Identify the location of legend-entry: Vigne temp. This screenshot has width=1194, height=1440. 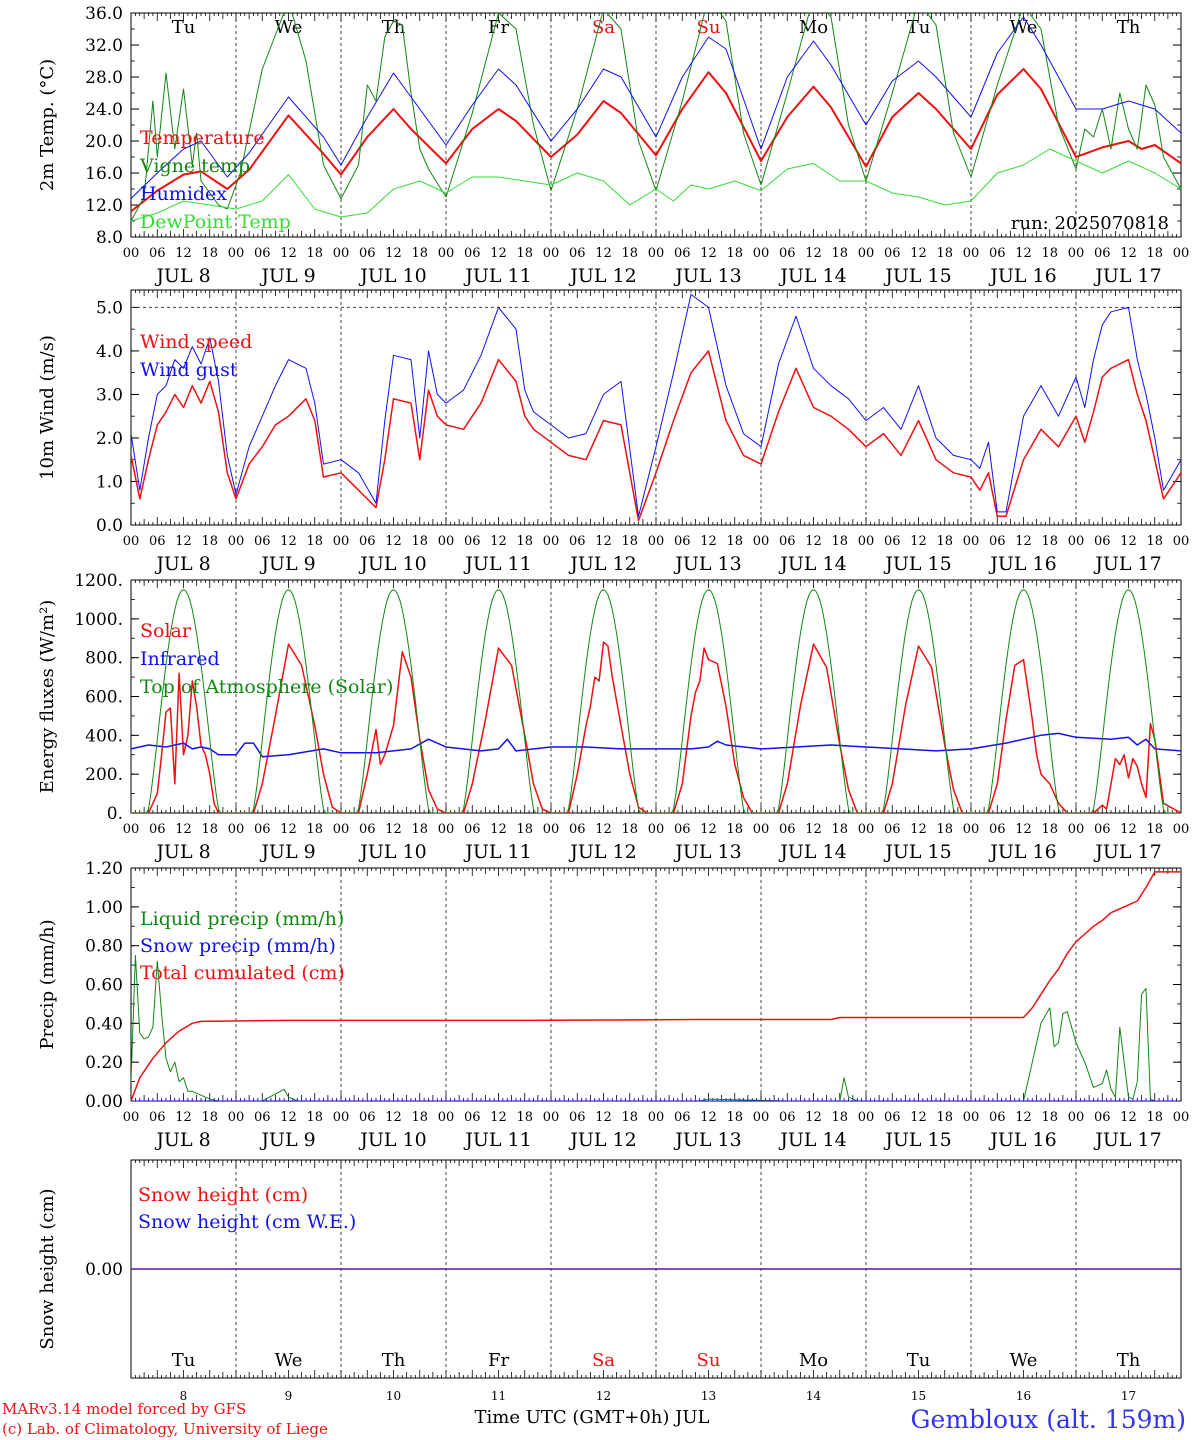
(194, 166).